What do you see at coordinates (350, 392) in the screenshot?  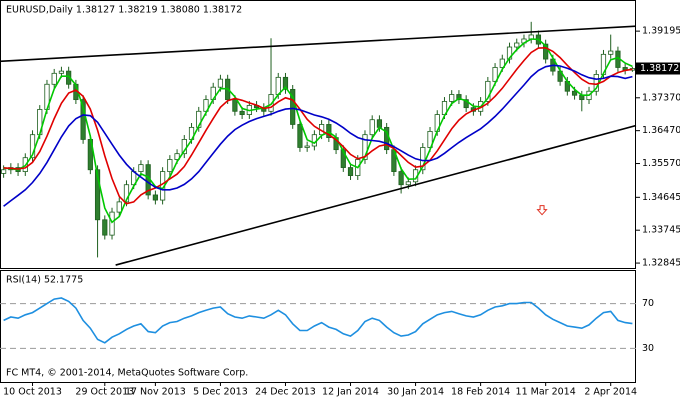 I see `x-tick-label: 12 Jan 2014` at bounding box center [350, 392].